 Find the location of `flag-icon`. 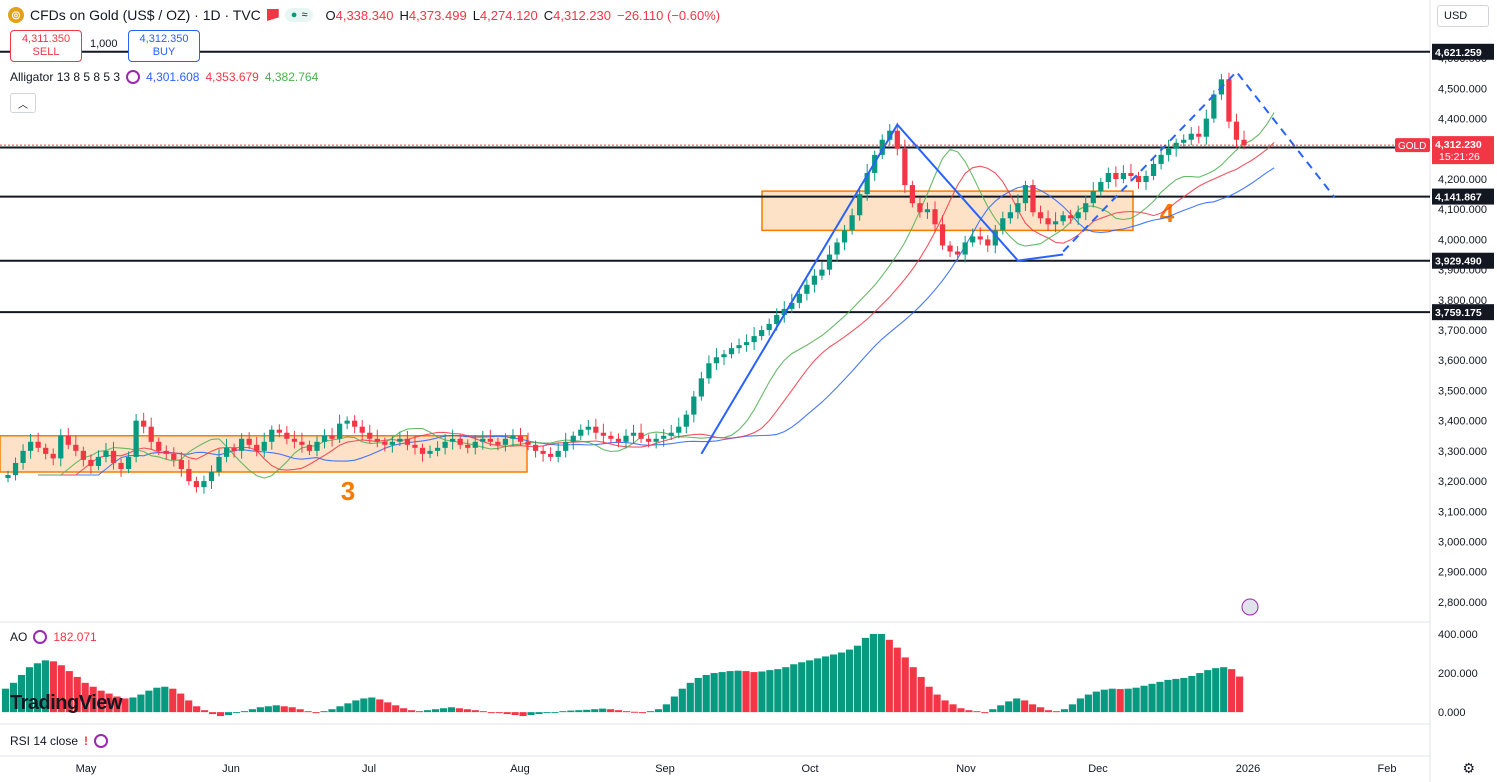

flag-icon is located at coordinates (272, 15).